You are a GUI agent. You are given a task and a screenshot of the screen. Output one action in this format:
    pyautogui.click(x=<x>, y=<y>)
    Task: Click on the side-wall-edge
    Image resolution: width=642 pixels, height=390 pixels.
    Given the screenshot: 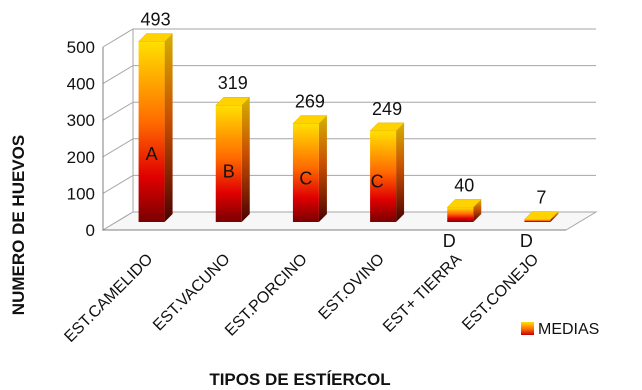 What is the action you would take?
    pyautogui.click(x=118, y=130)
    